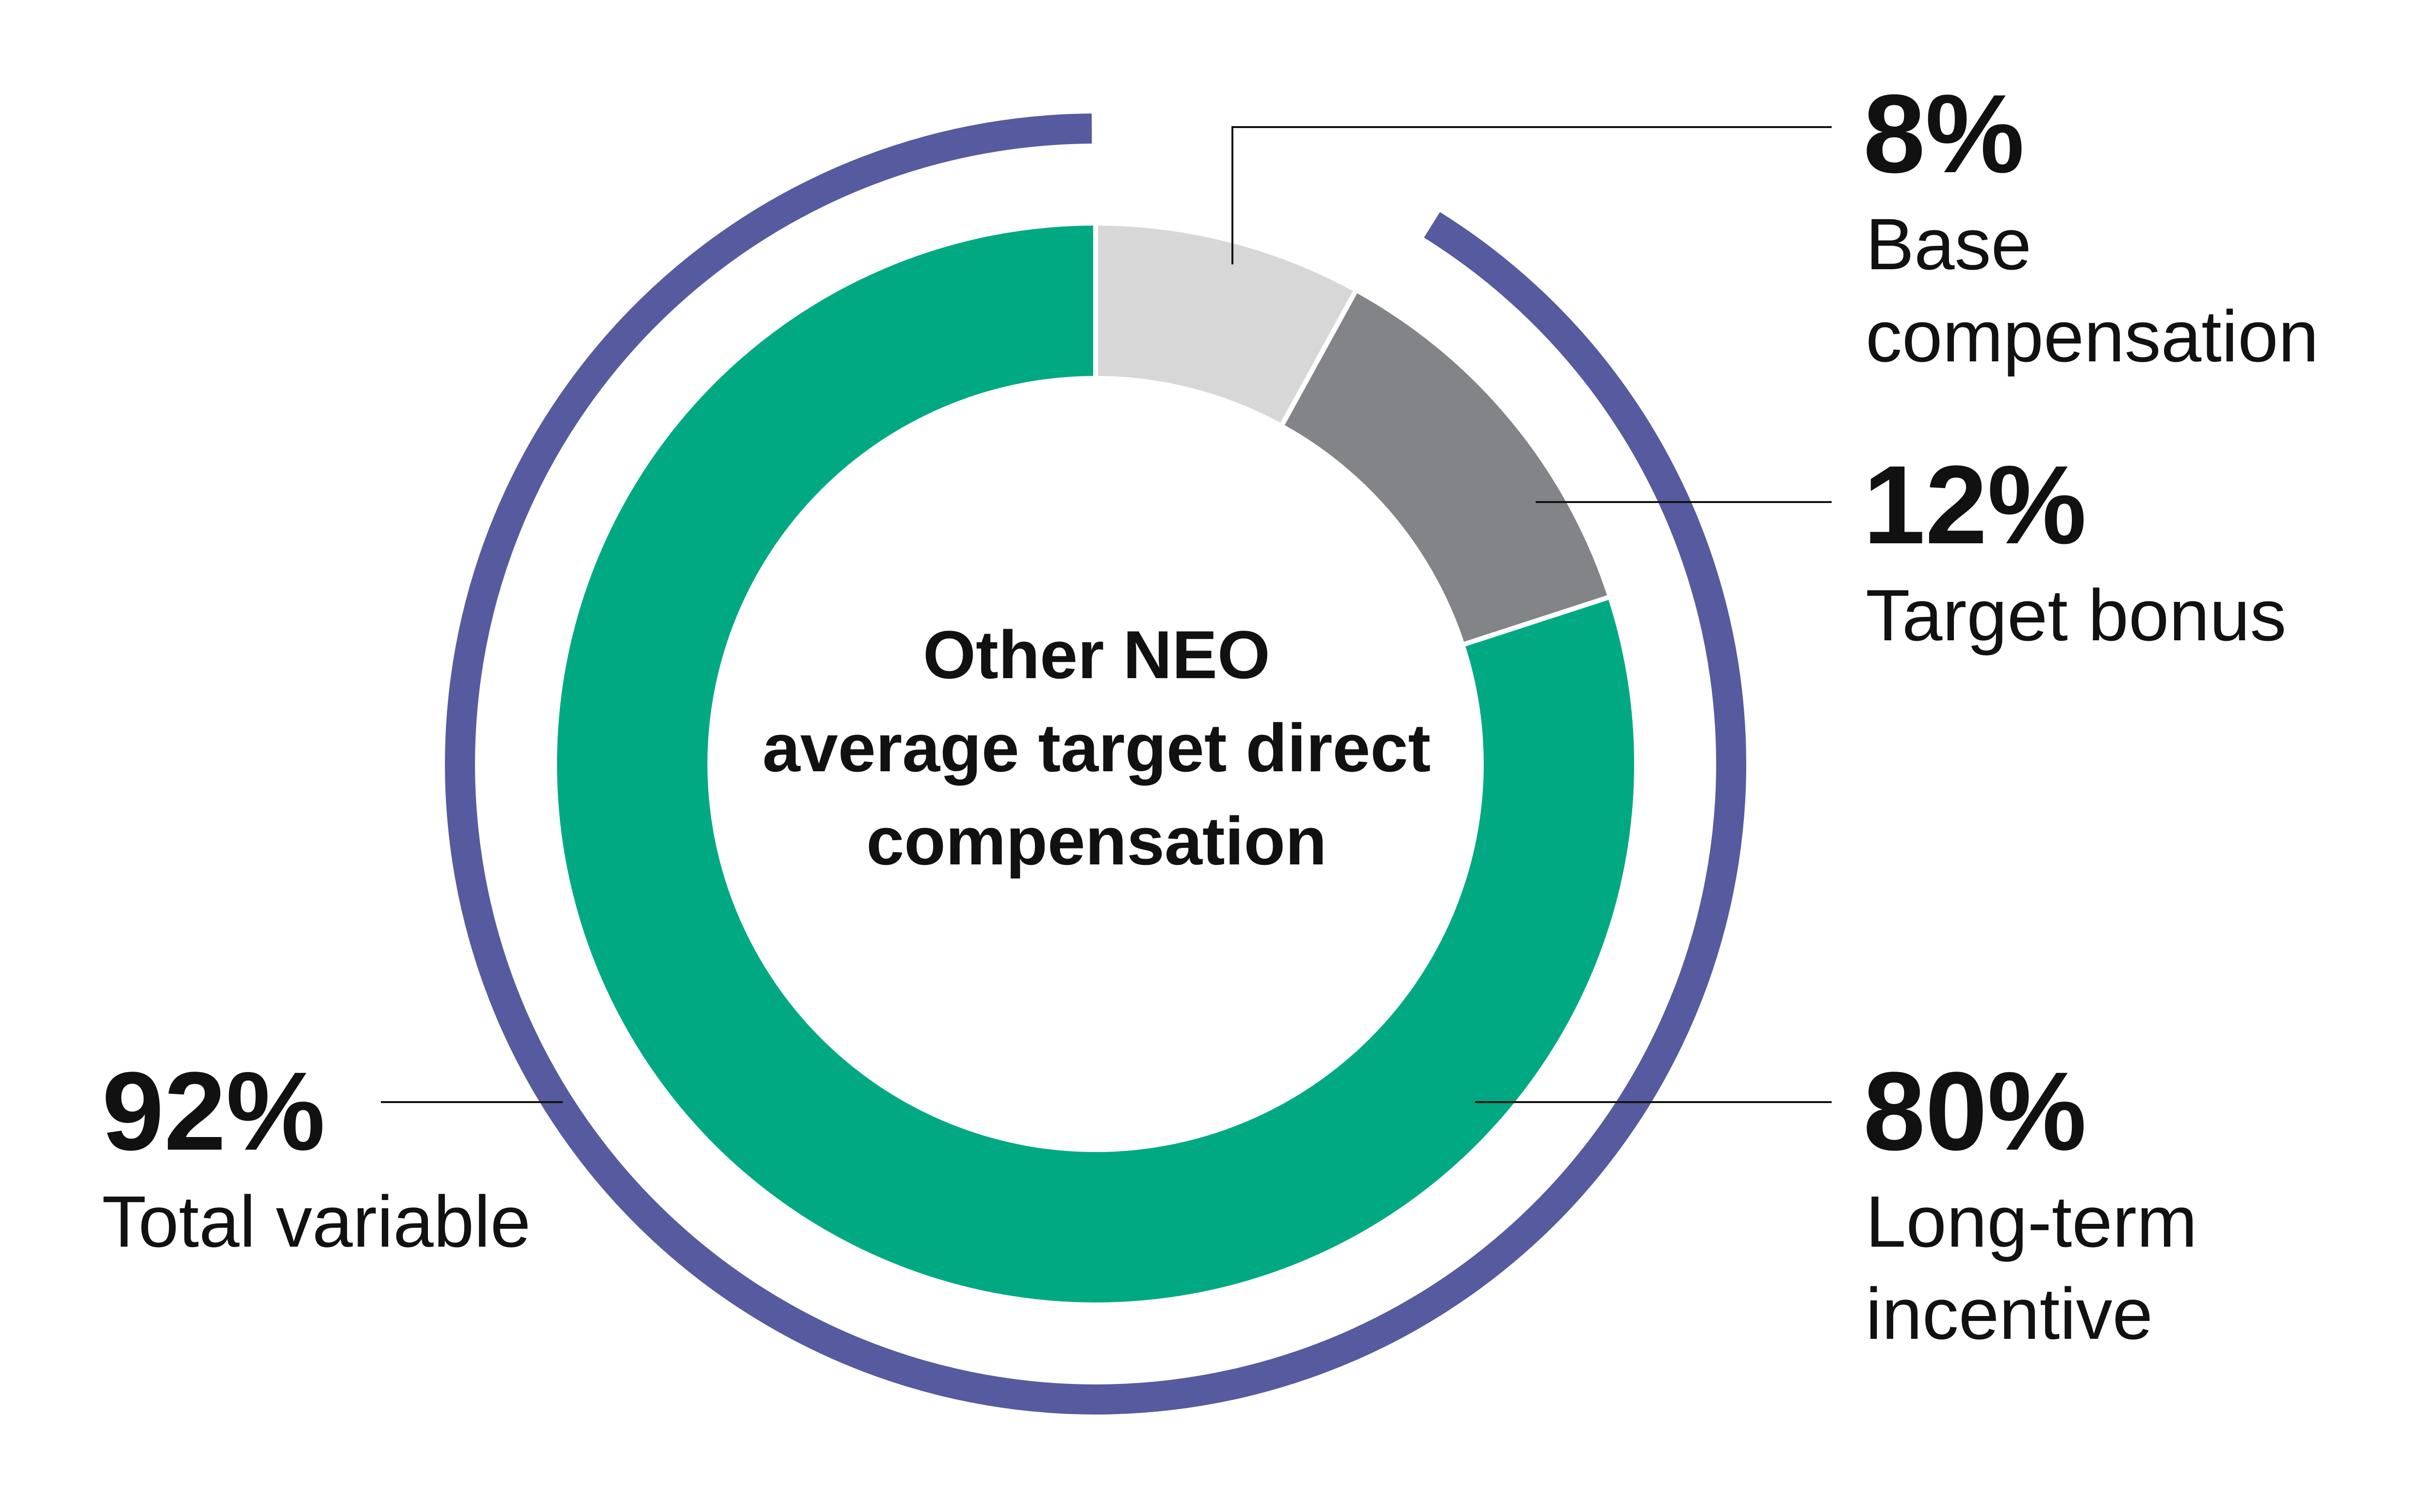 This screenshot has height=1512, width=2426. Describe the element at coordinates (2091, 224) in the screenshot. I see `slice-label-base-compensation: 8% Base compensation` at that location.